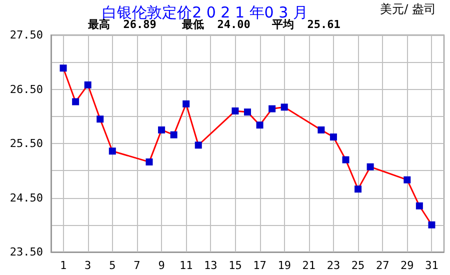 This screenshot has width=450, height=275. Describe the element at coordinates (259, 265) in the screenshot. I see `x-tick-label: 17` at that location.